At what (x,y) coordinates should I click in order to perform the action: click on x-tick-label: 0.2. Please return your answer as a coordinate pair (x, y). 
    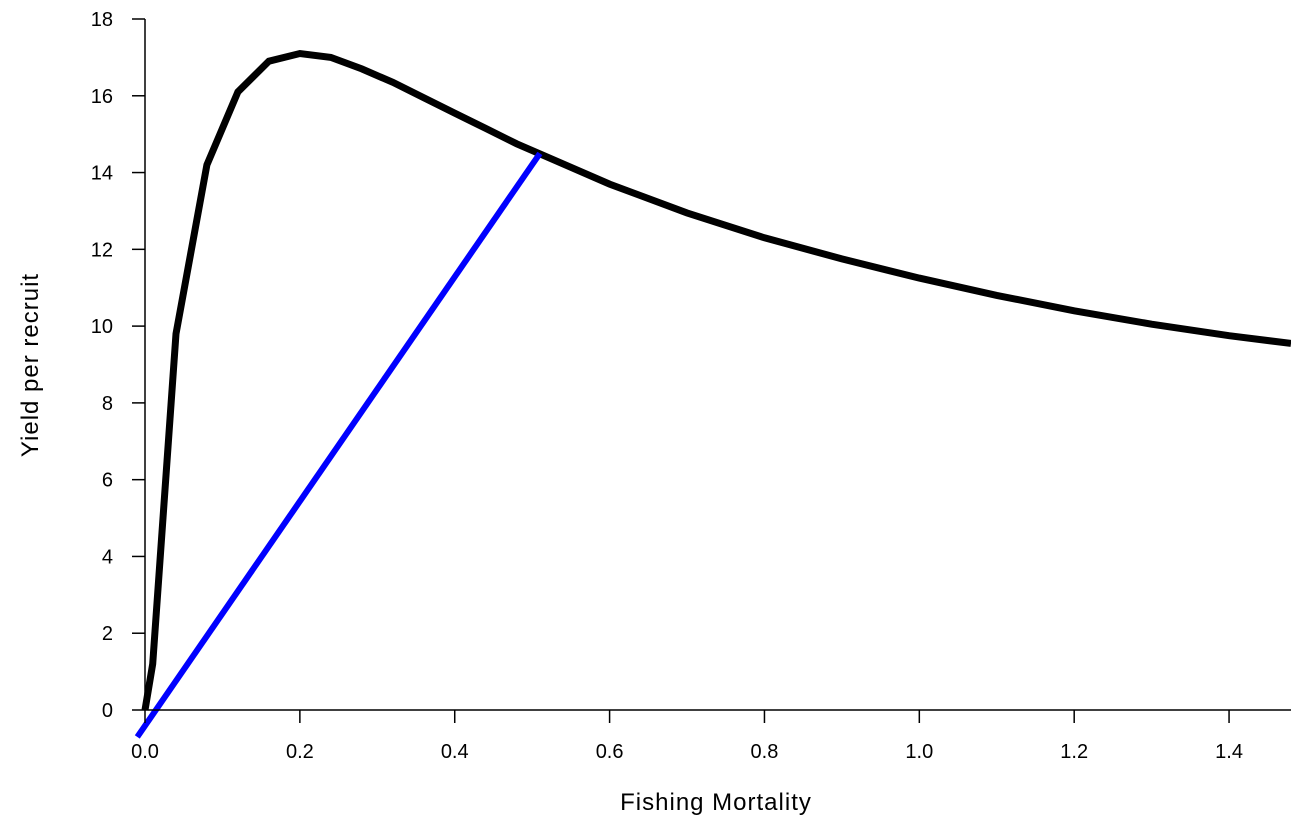
    Looking at the image, I should click on (300, 752).